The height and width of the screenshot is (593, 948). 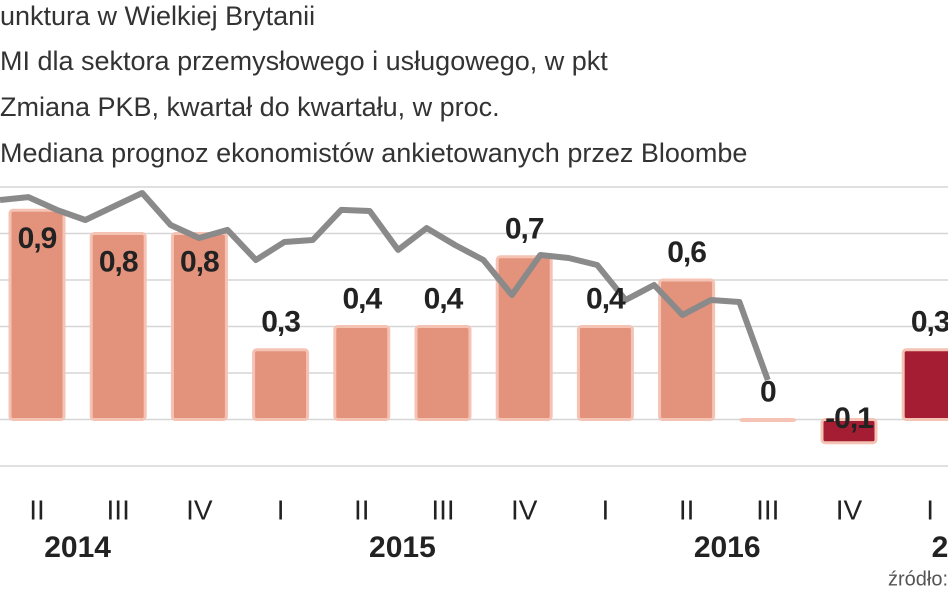 What do you see at coordinates (524, 229) in the screenshot?
I see `value-label: 0,7` at bounding box center [524, 229].